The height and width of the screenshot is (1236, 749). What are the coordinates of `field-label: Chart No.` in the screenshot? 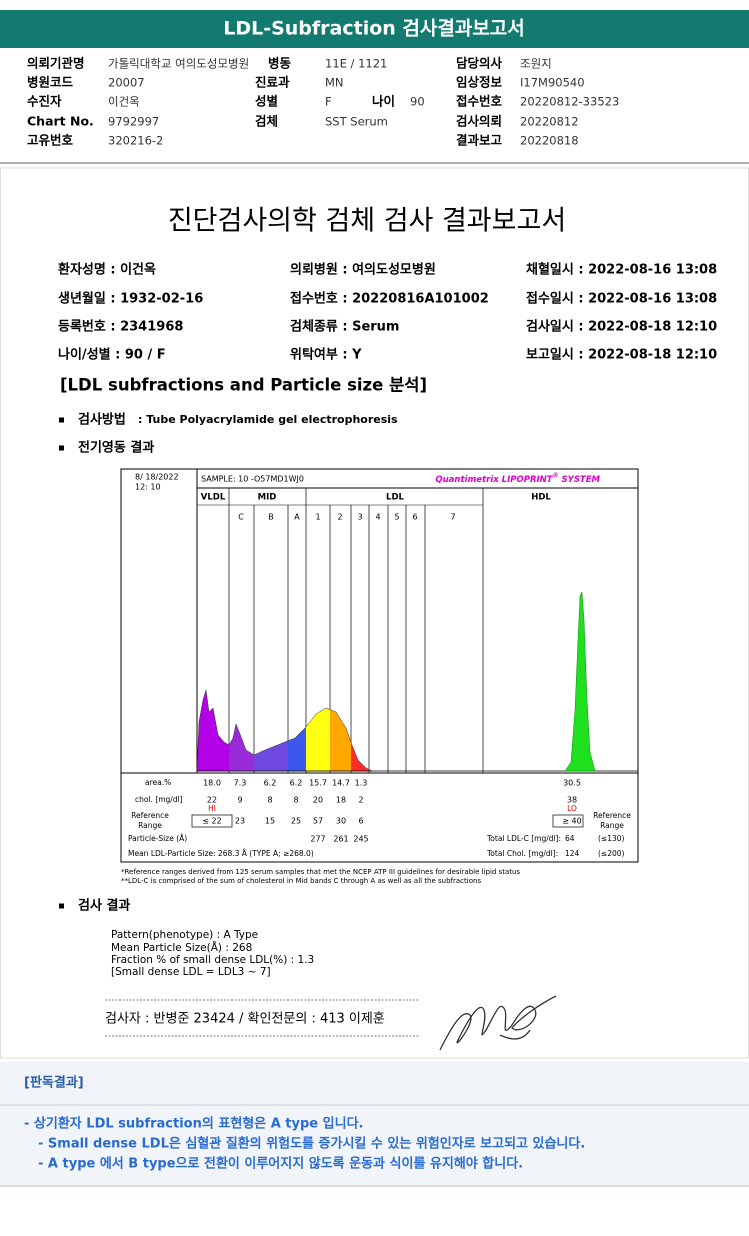 It's located at (60, 121).